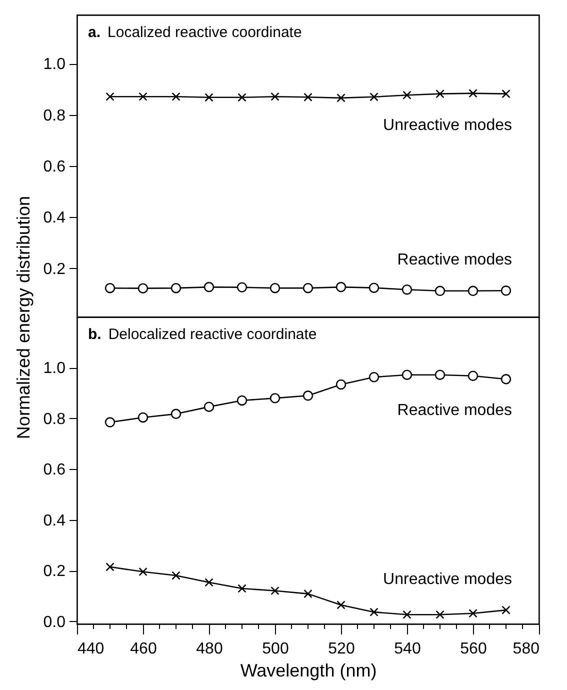 The height and width of the screenshot is (690, 567). I want to click on x-tick-label: 540, so click(407, 649).